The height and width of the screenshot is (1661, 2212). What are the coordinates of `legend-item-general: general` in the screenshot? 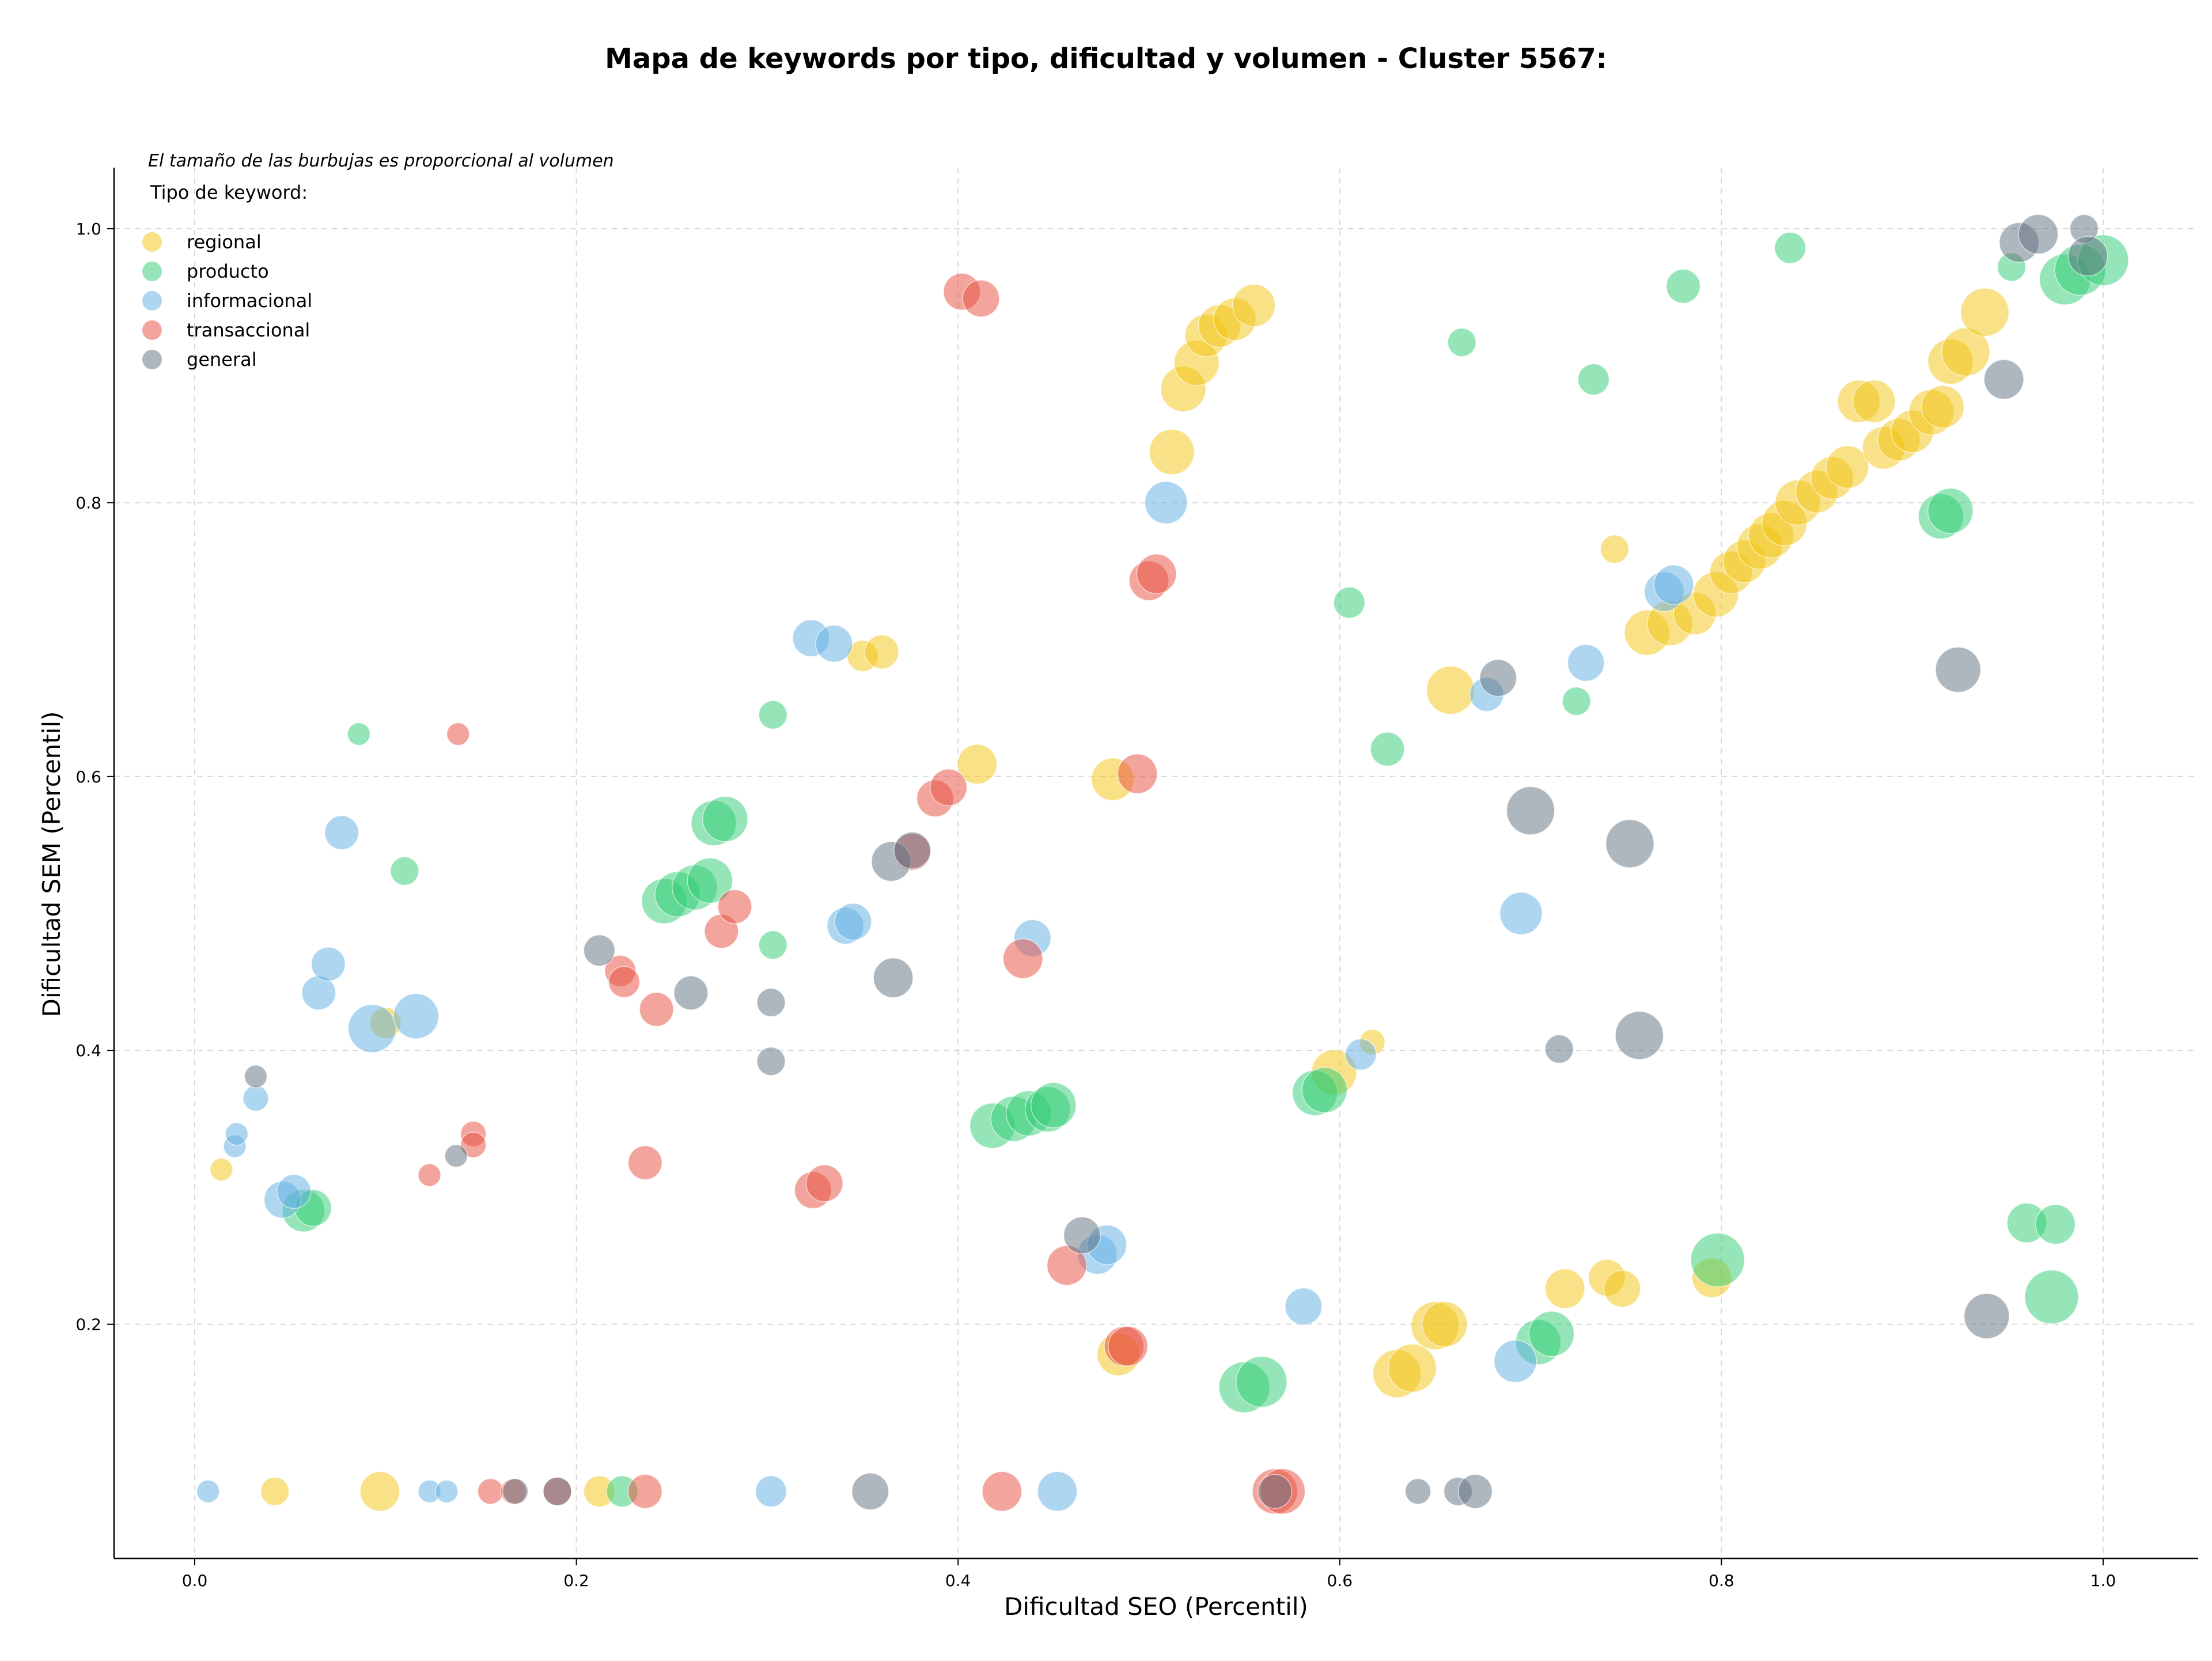 It's located at (199, 359).